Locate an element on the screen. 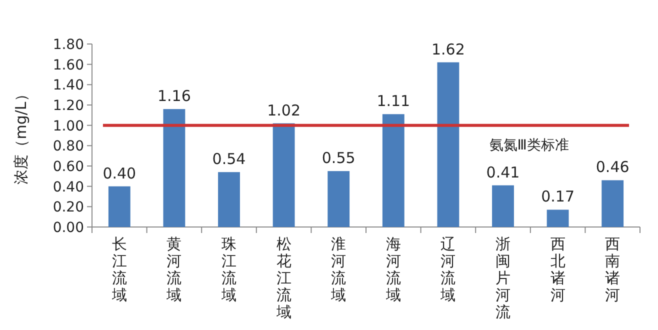  y-tick-label: 0.20 is located at coordinates (68, 208).